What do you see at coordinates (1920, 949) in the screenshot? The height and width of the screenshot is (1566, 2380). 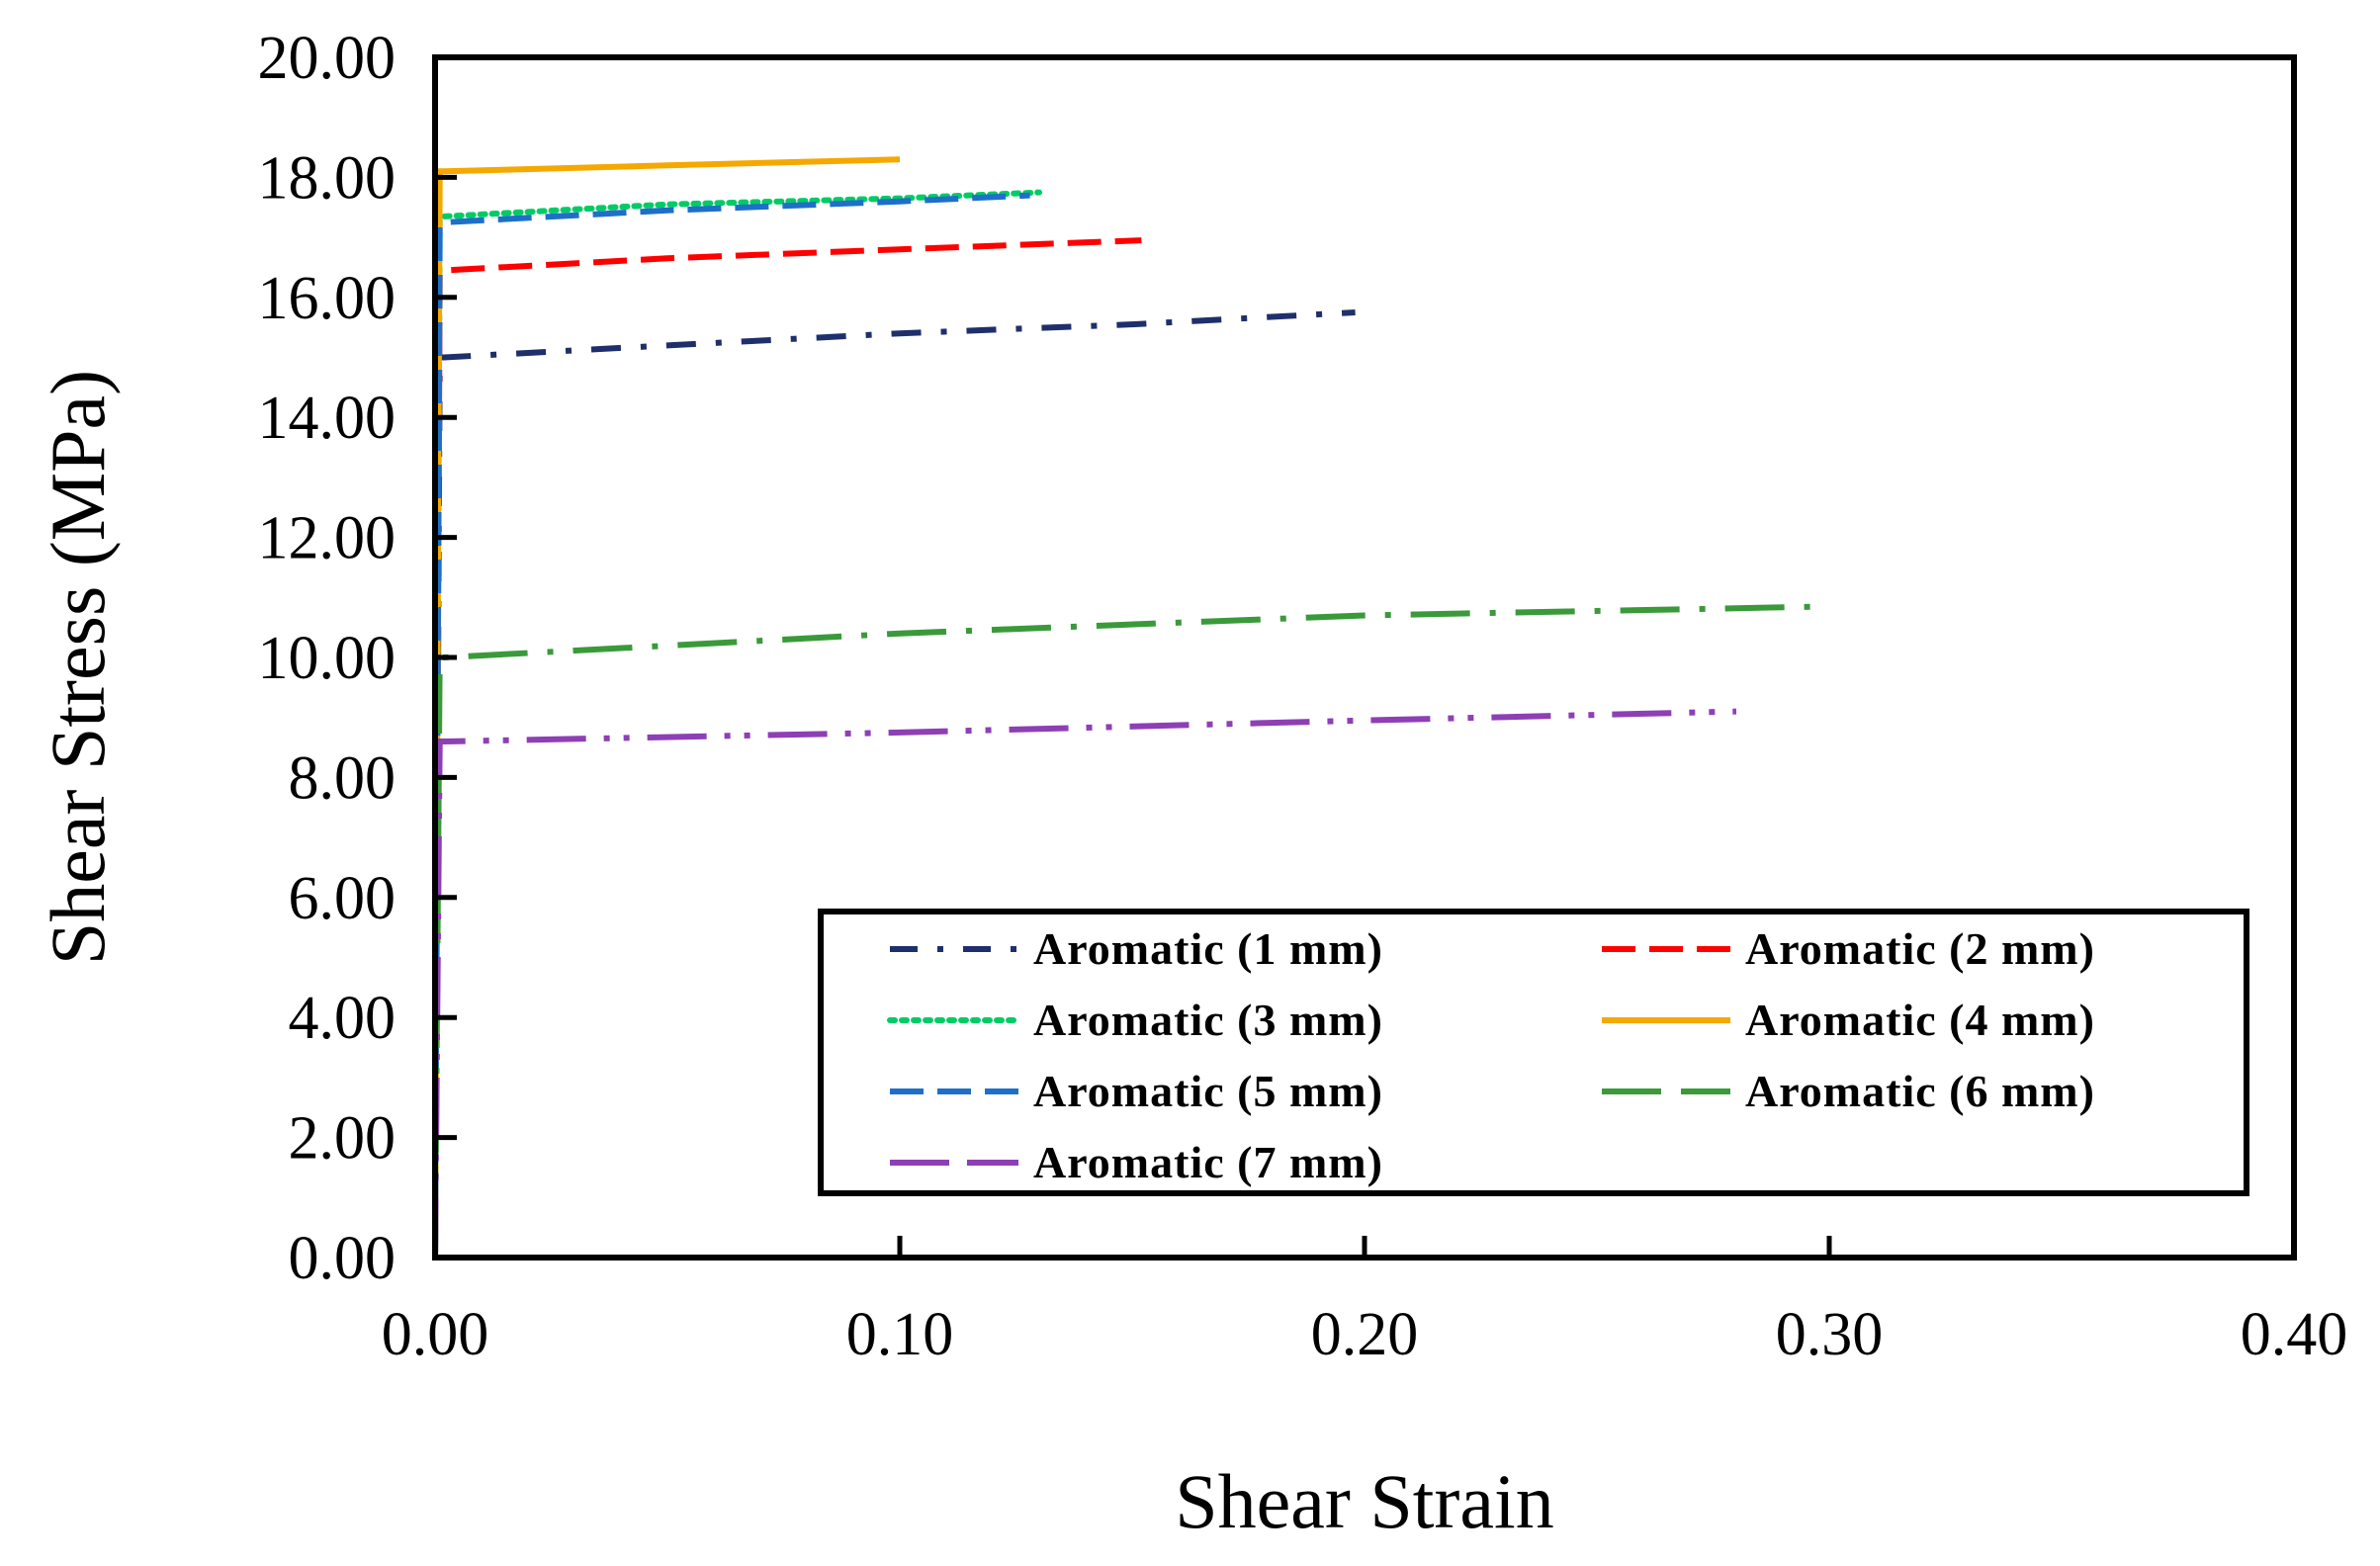 I see `legend-label: Aromatic (2 mm)` at bounding box center [1920, 949].